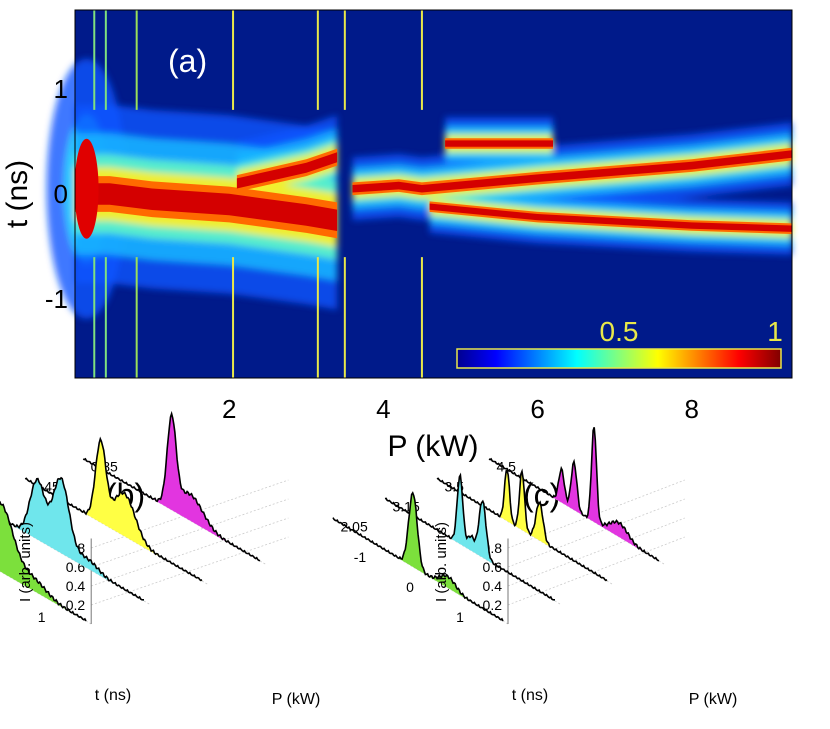 This screenshot has height=729, width=830. What do you see at coordinates (383, 409) in the screenshot?
I see `heatmap-x-tick-label: 4` at bounding box center [383, 409].